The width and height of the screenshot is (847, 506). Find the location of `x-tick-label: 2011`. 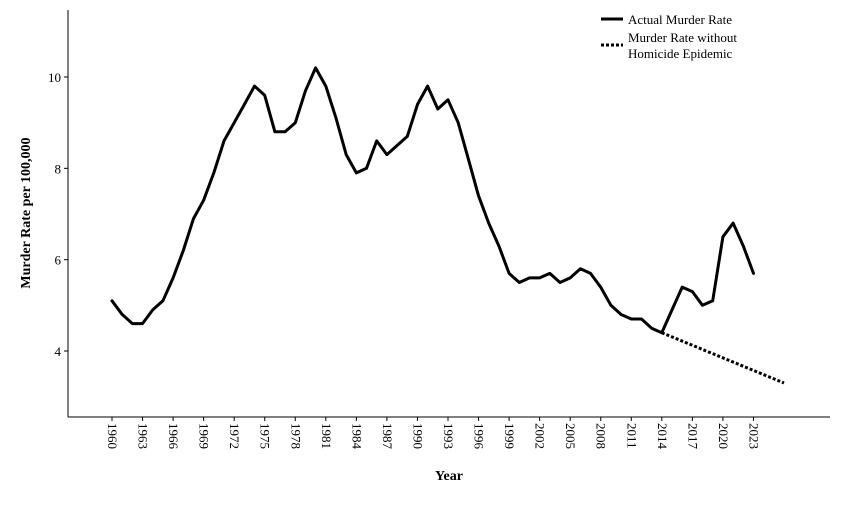

x-tick-label: 2011 is located at coordinates (631, 436).